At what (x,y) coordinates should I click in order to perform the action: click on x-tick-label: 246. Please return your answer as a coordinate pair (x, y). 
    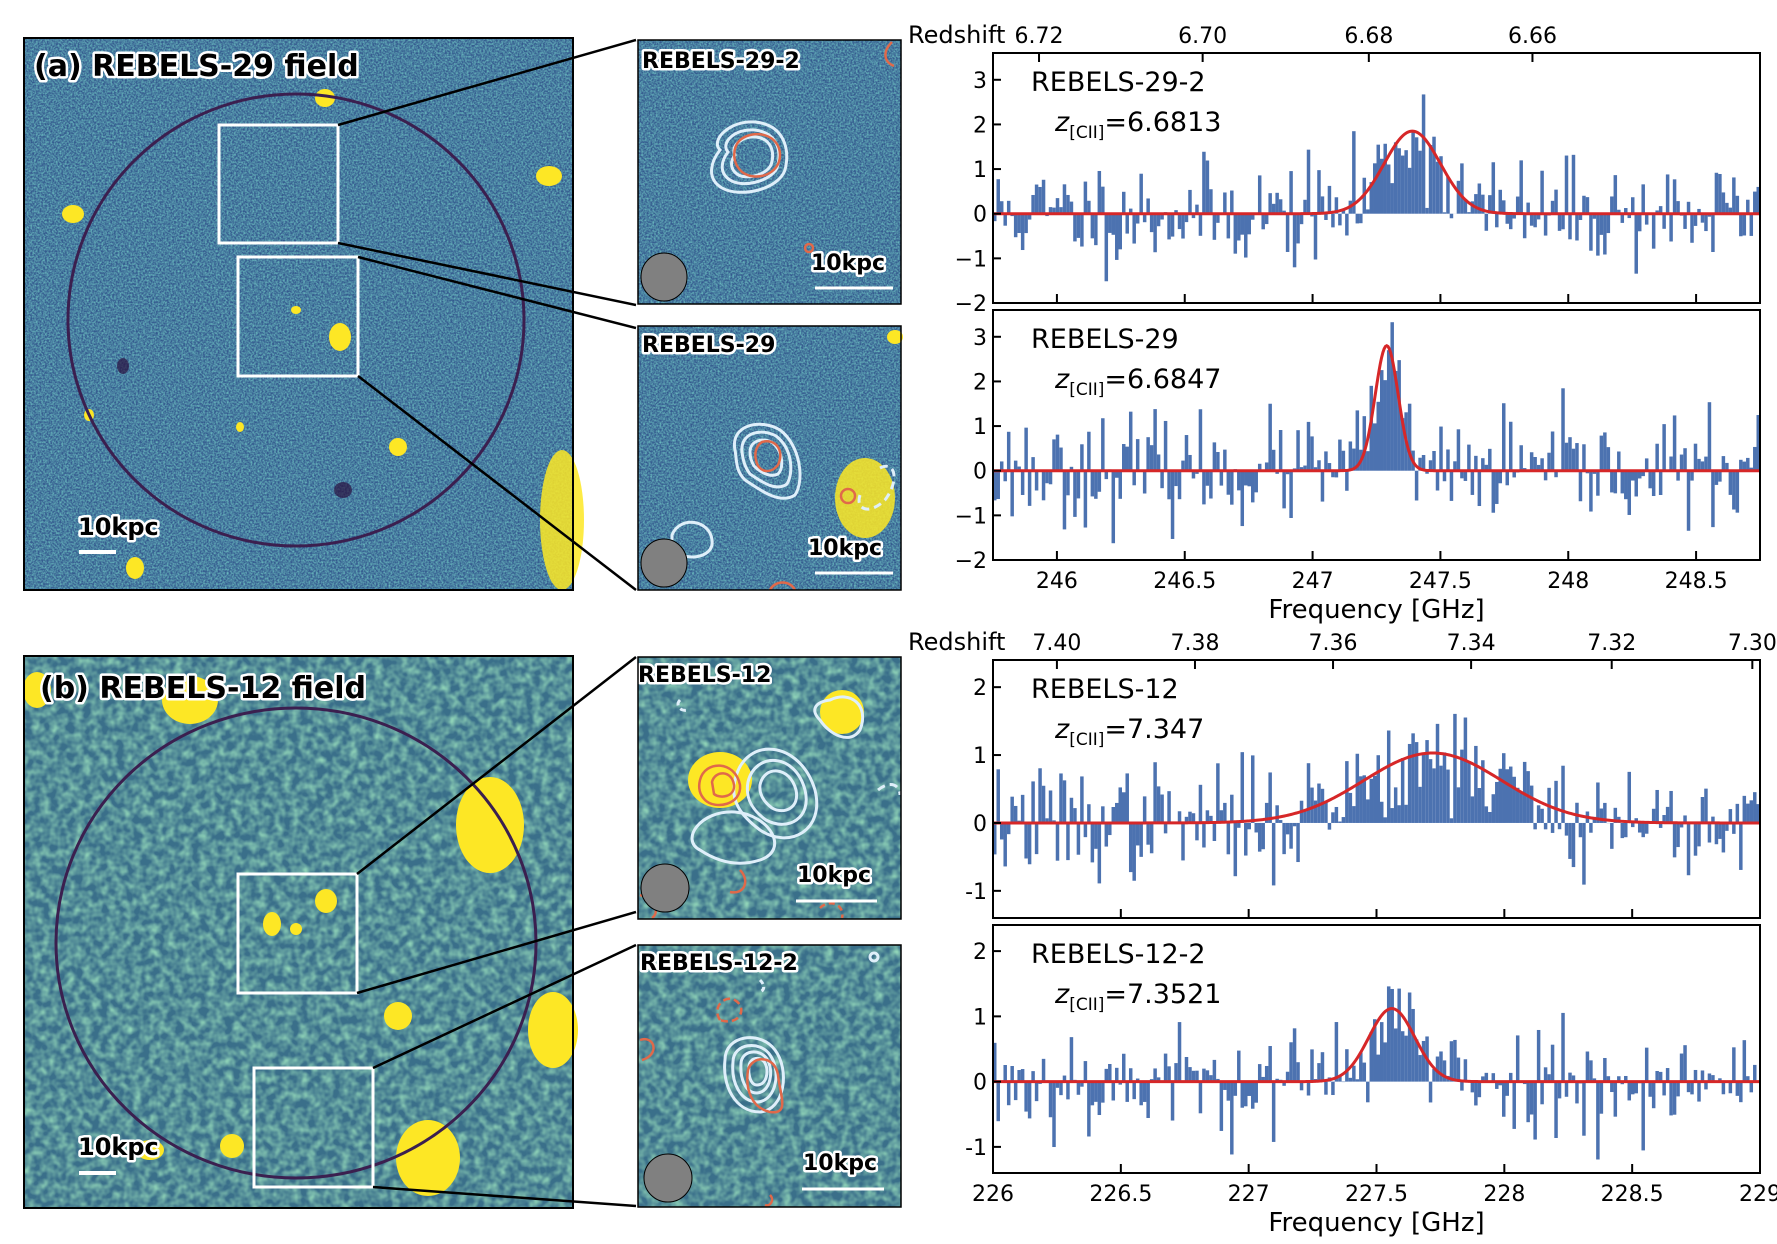
    Looking at the image, I should click on (1057, 581).